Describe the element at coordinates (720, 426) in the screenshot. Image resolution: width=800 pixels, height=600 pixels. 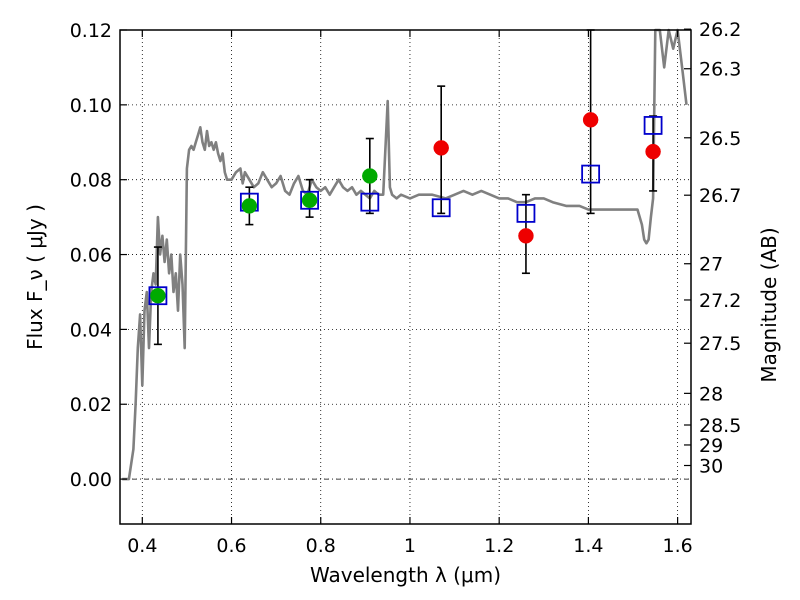
I see `right-tick-label: 28.5` at that location.